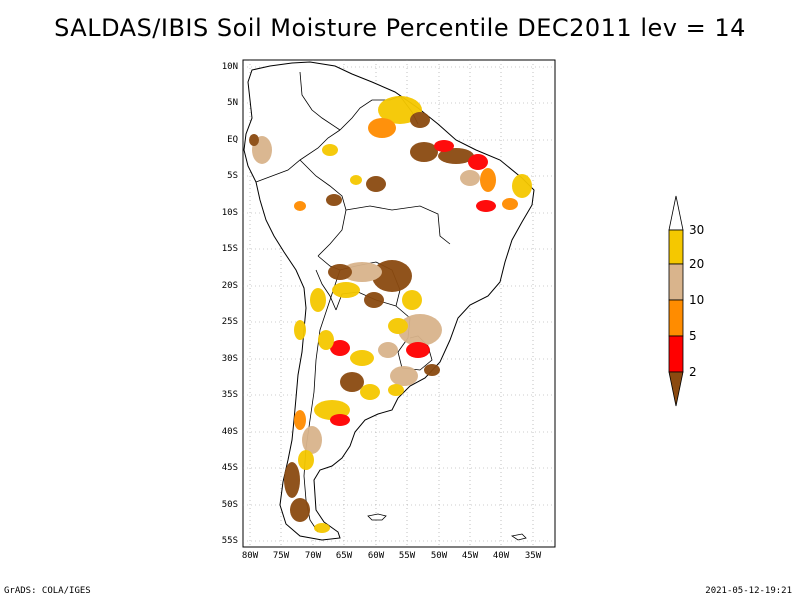 The image size is (800, 600). Describe the element at coordinates (533, 556) in the screenshot. I see `lon-label: 35W` at that location.